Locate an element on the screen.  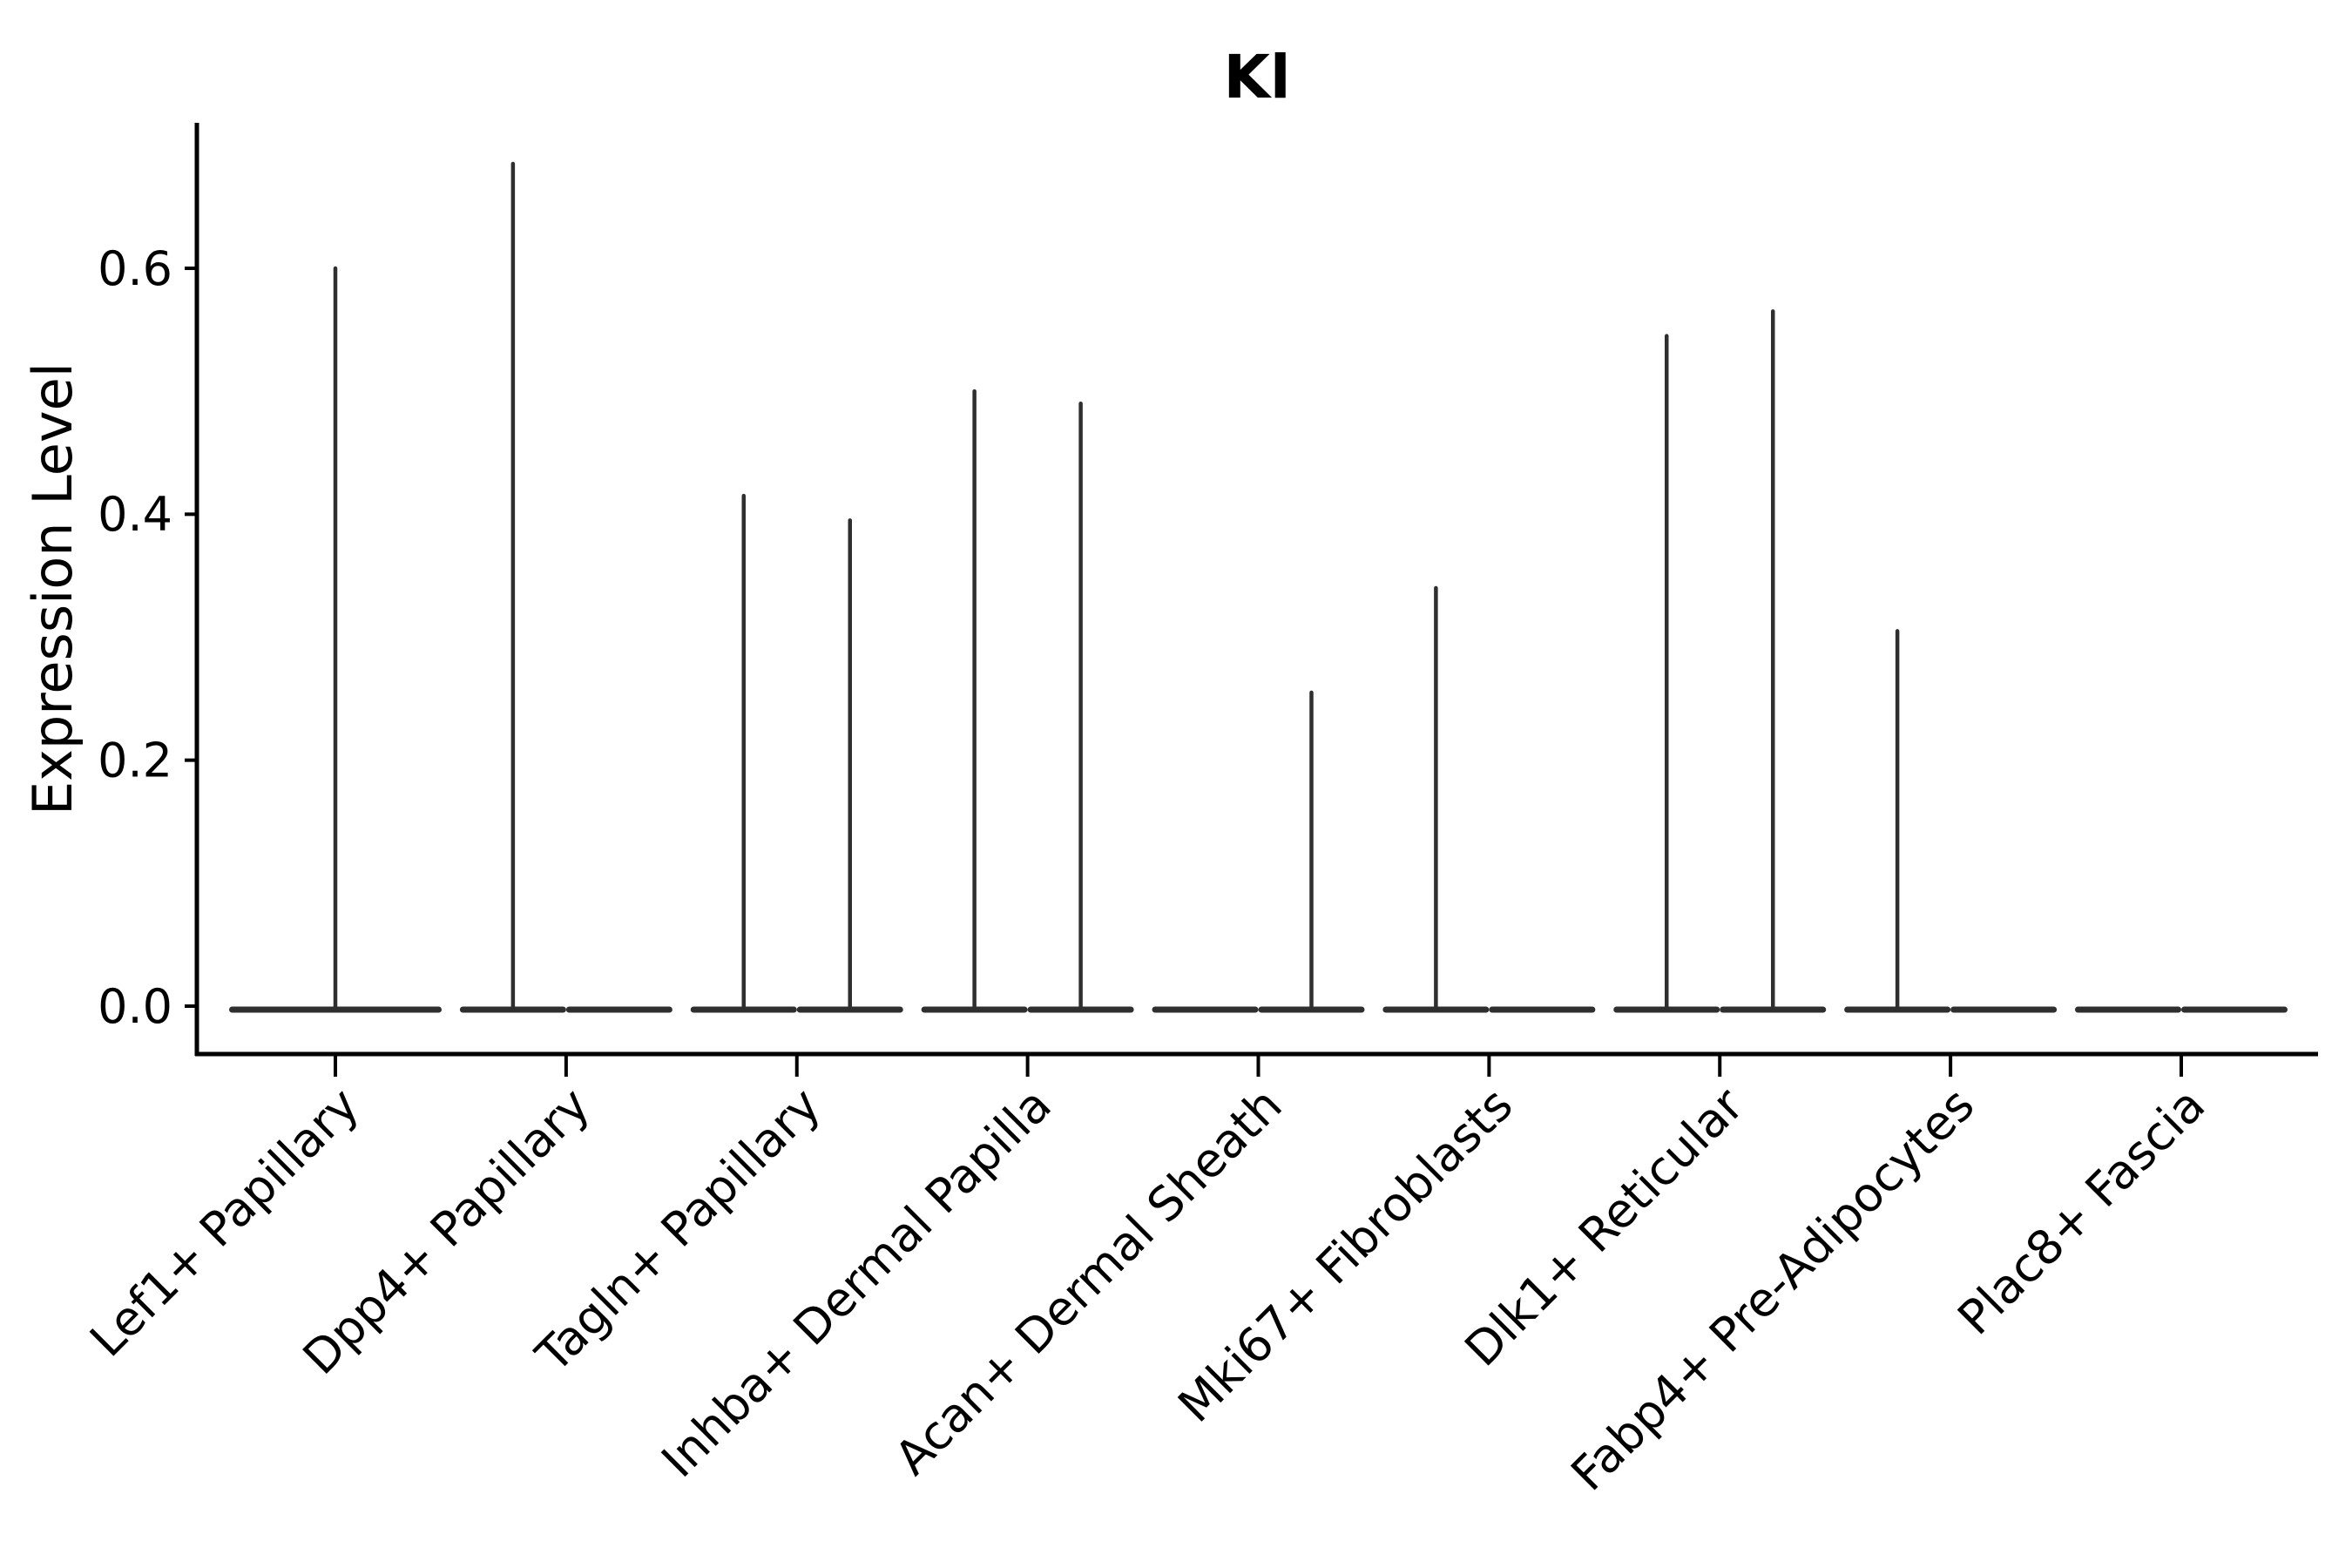
y-axis-title: Expression Level is located at coordinates (52, 588).